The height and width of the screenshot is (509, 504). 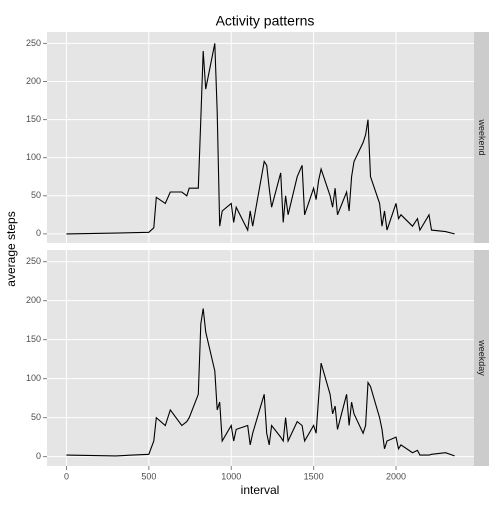 I want to click on x-tick-label: 500, so click(x=148, y=476).